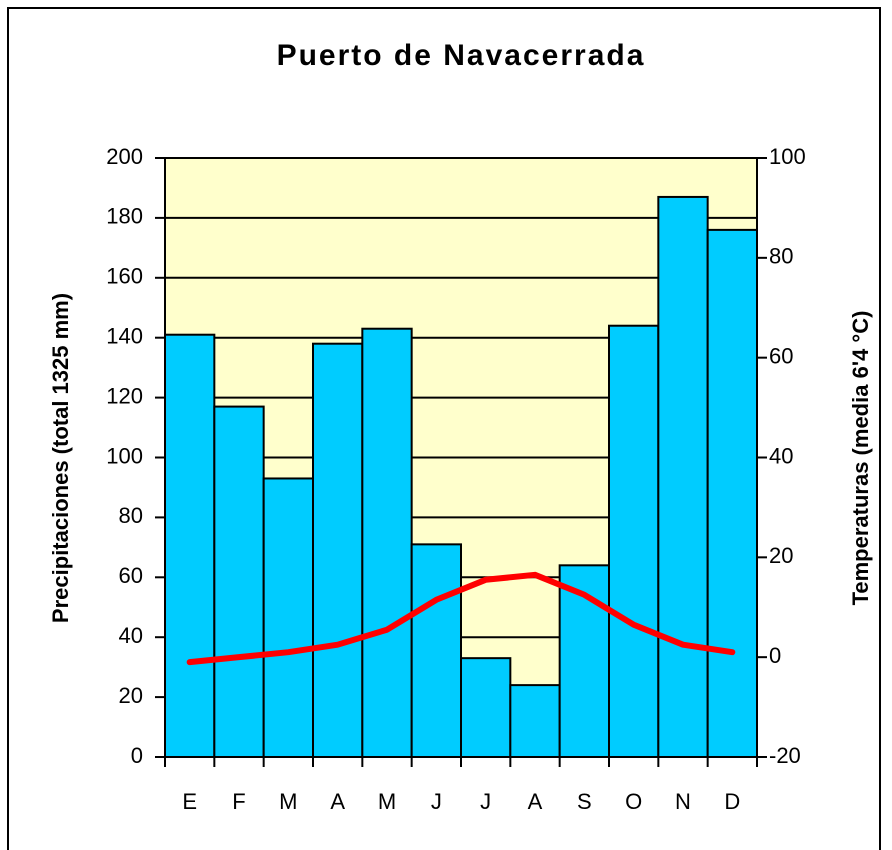 The width and height of the screenshot is (892, 850). Describe the element at coordinates (732, 801) in the screenshot. I see `x-tick-label: D` at that location.